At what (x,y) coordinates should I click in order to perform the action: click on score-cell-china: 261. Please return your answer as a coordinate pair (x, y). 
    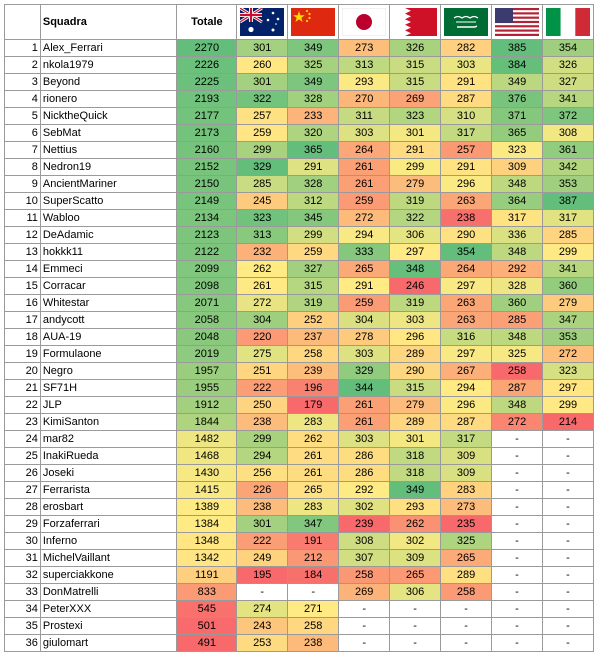
    Looking at the image, I should click on (313, 473).